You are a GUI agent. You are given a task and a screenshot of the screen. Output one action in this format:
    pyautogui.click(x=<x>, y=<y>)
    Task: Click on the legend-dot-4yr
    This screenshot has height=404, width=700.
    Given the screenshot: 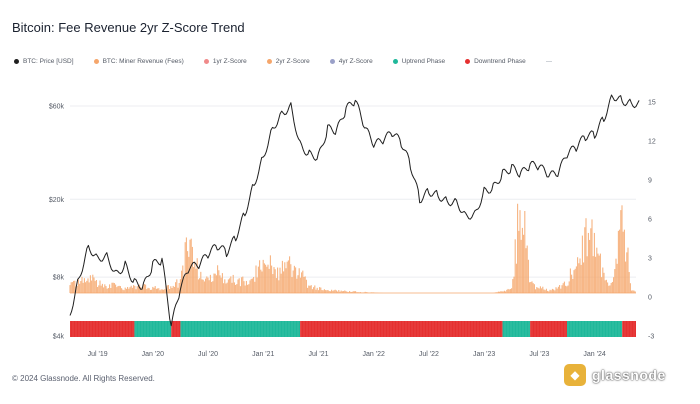 What is the action you would take?
    pyautogui.click(x=332, y=61)
    